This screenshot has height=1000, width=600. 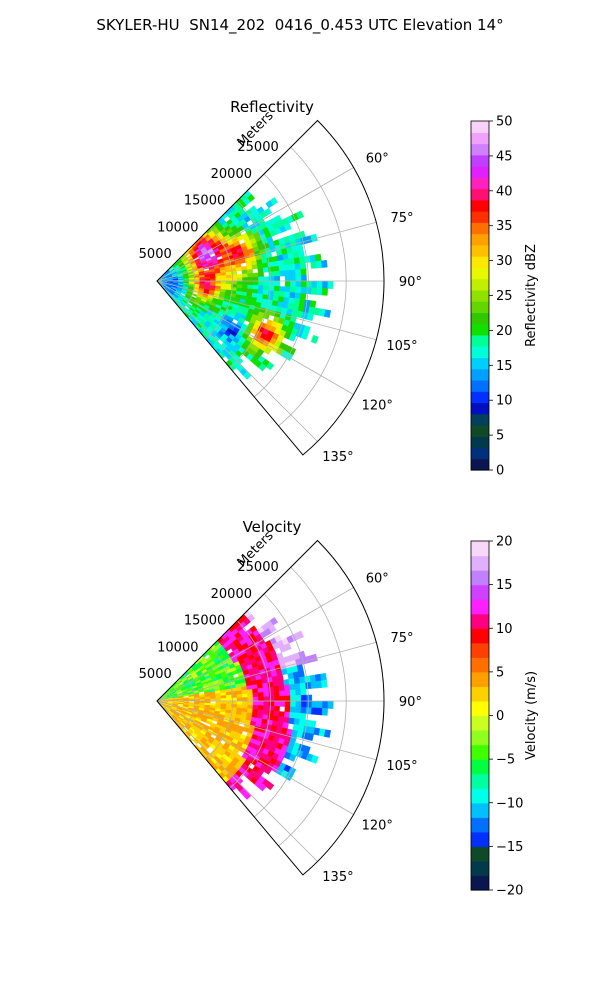 I want to click on colorbar-tick-label: 30, so click(x=504, y=261).